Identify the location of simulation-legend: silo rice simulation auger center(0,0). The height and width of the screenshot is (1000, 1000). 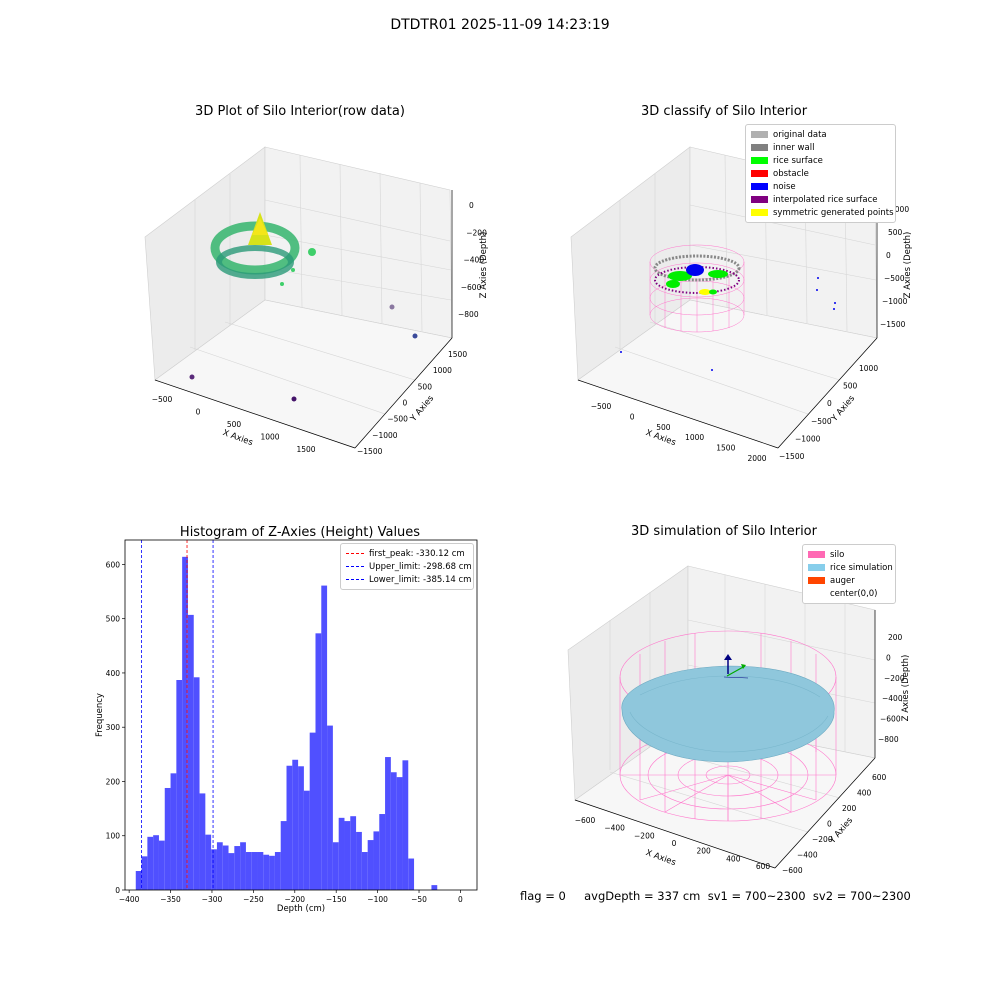
(849, 574).